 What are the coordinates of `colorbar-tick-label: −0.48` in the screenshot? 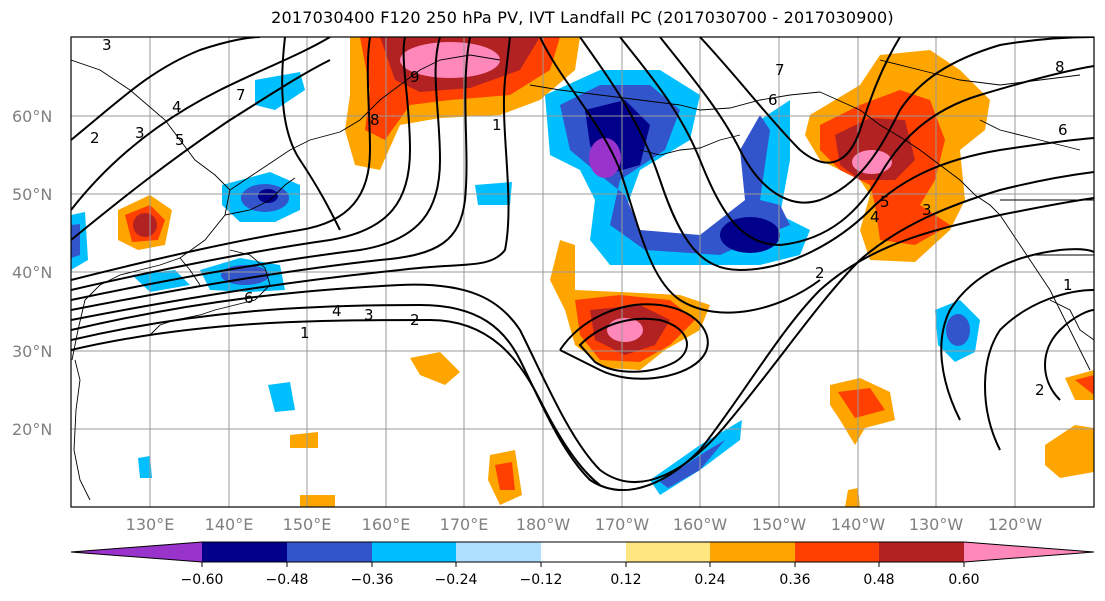 It's located at (287, 580).